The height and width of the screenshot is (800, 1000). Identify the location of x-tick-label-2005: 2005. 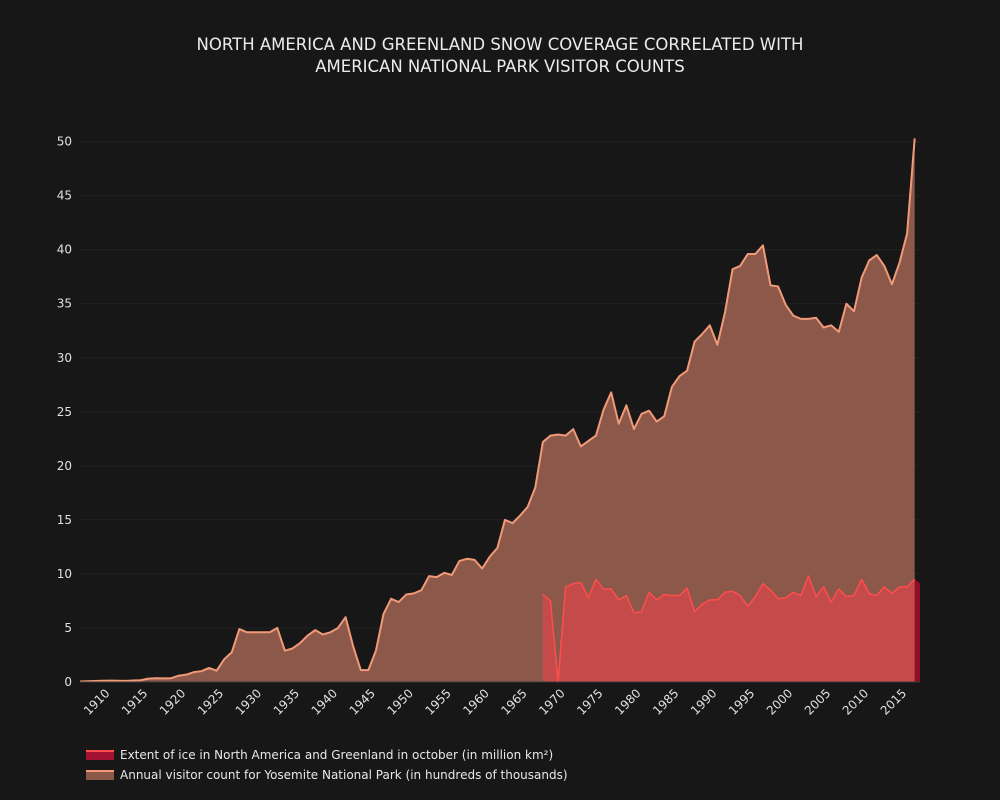
(817, 701).